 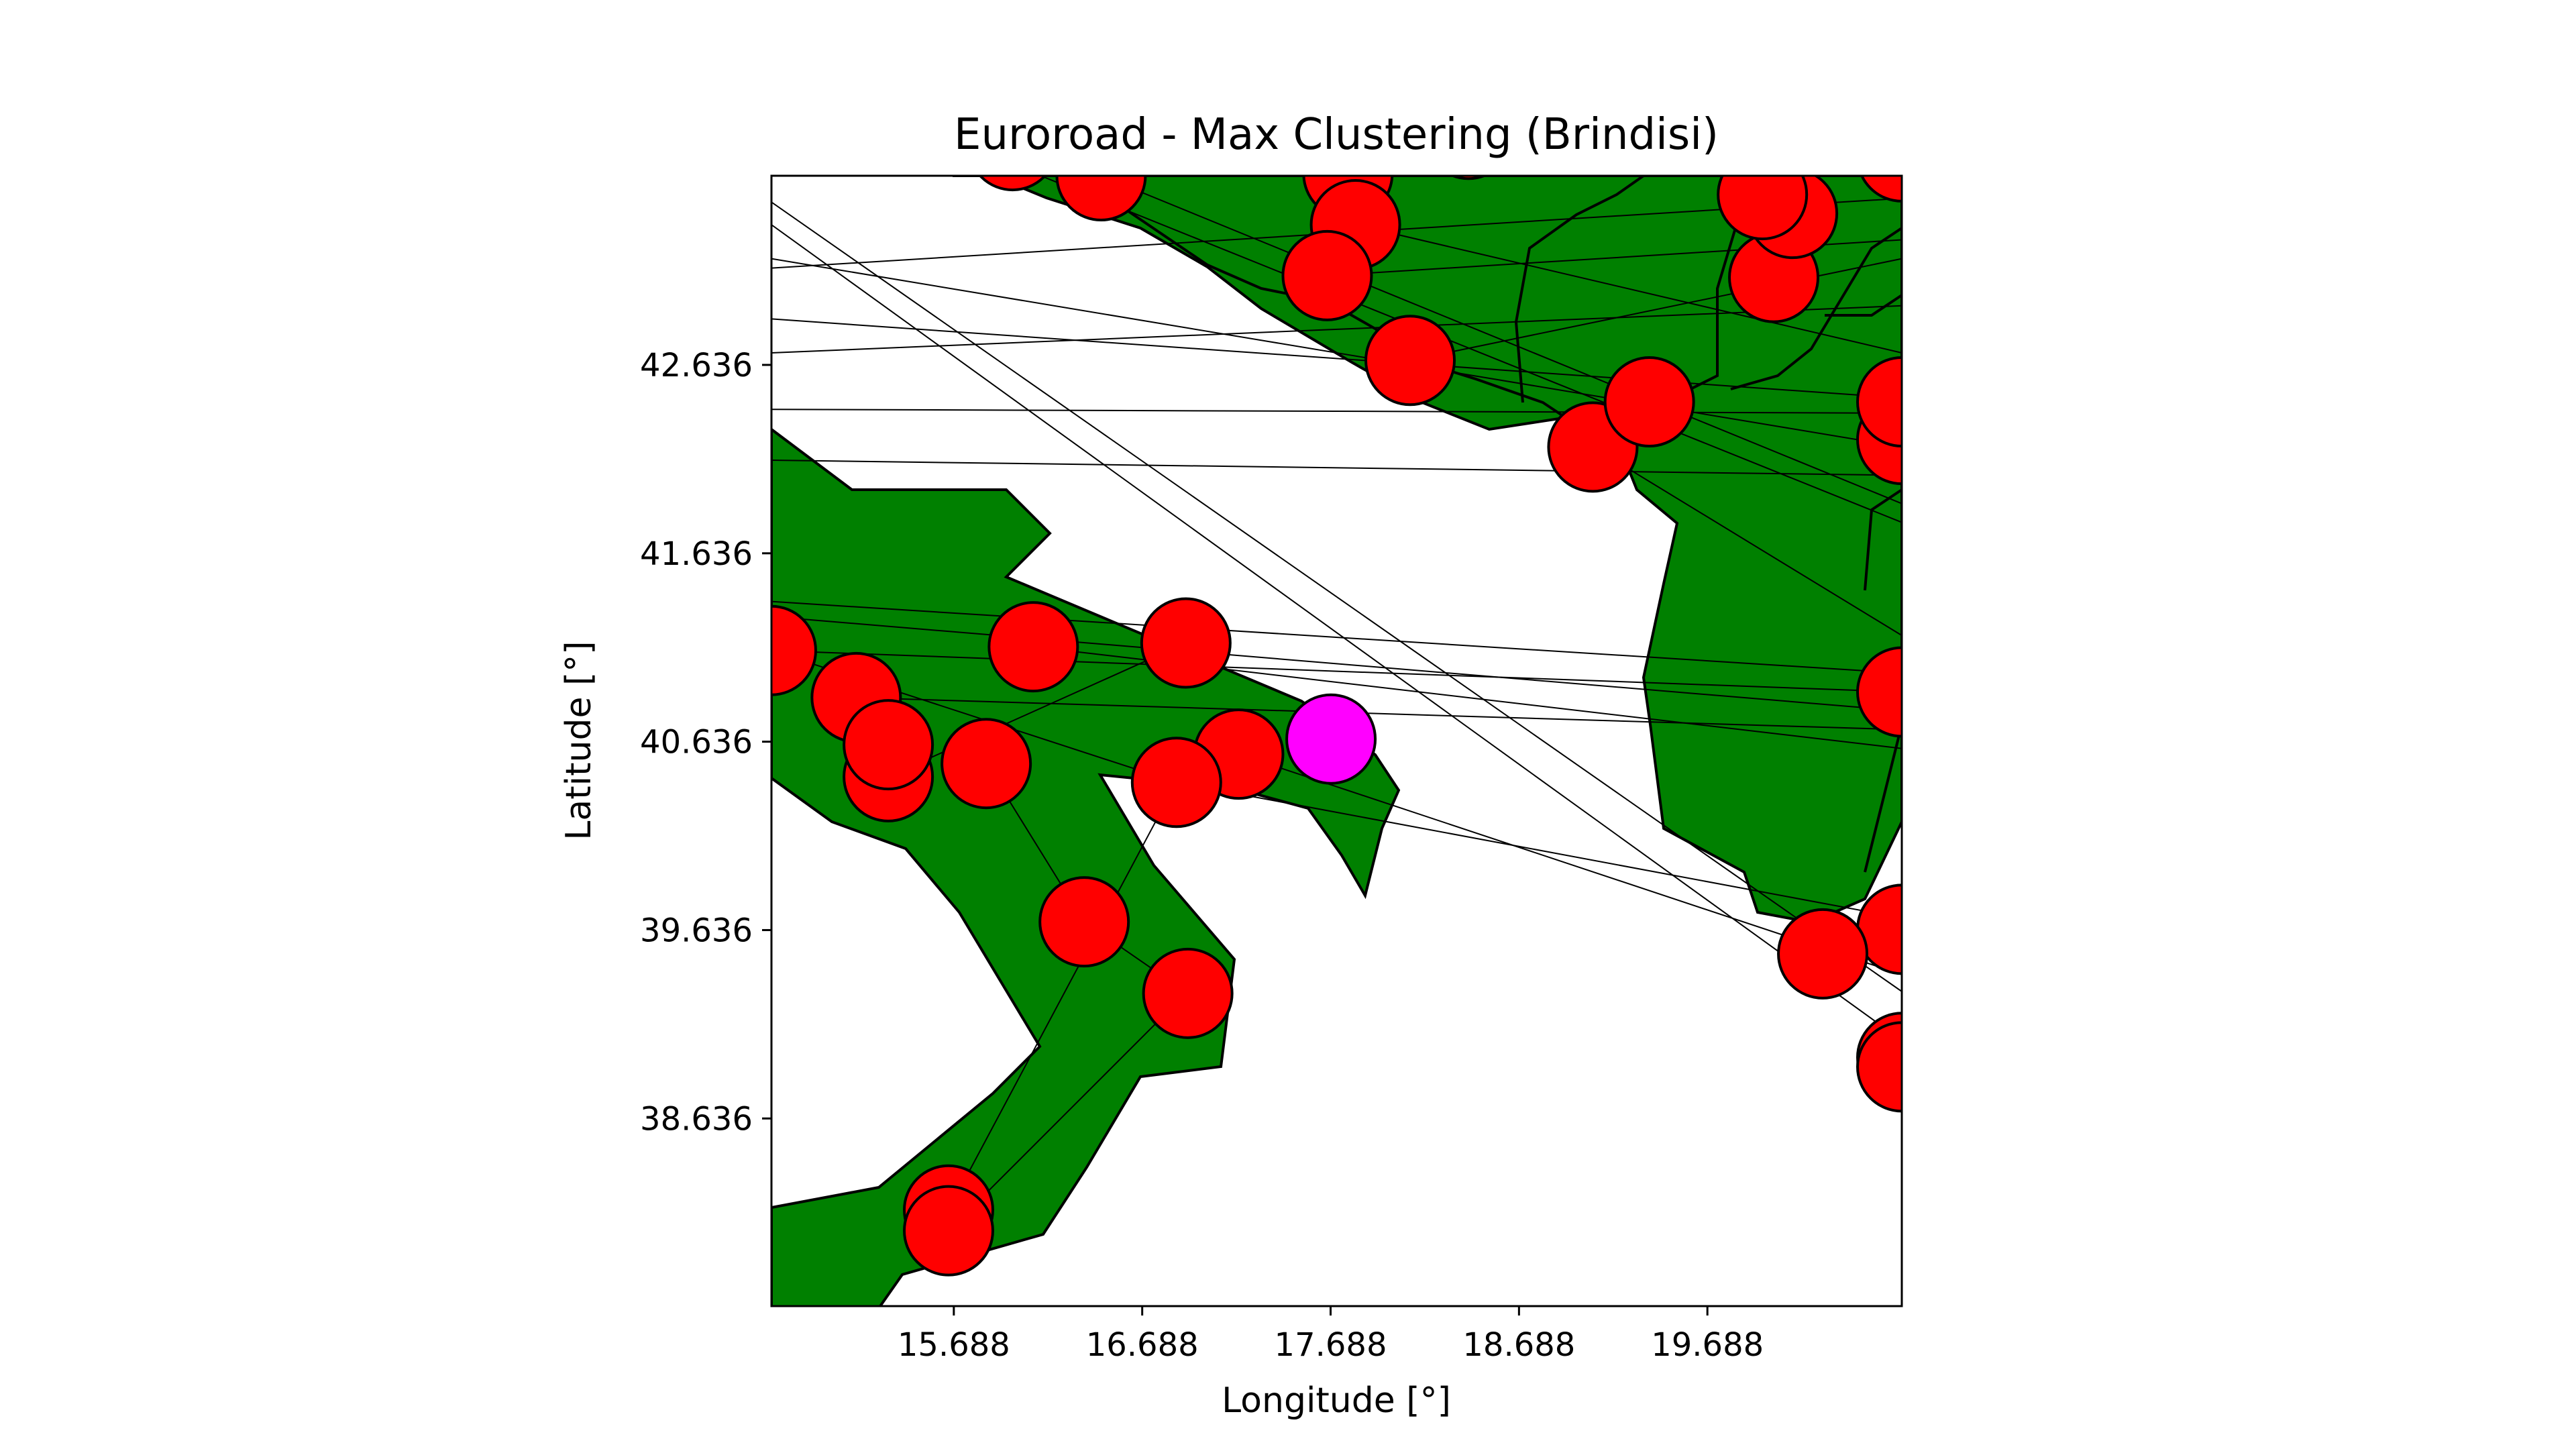 I want to click on y-axis: 38.636 39.636 40.636 41.636 42.636, so click(x=705, y=742).